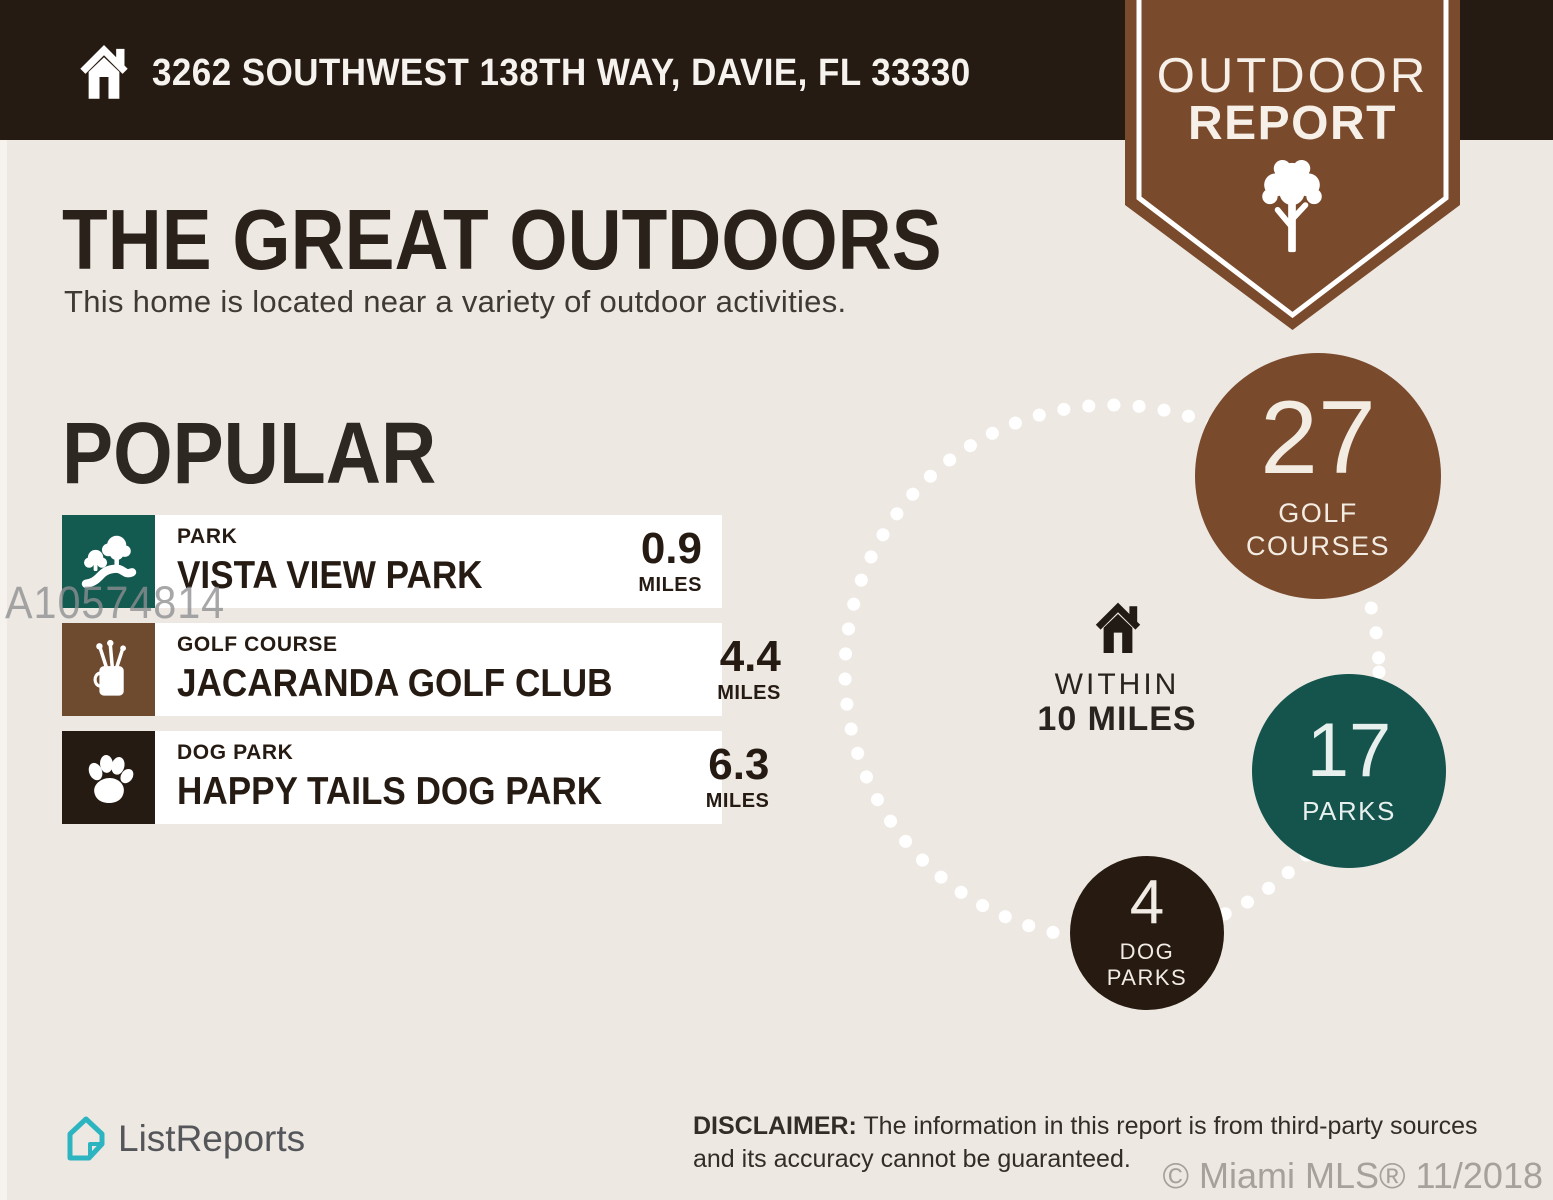 The image size is (1553, 1200). What do you see at coordinates (104, 72) in the screenshot?
I see `home-icon` at bounding box center [104, 72].